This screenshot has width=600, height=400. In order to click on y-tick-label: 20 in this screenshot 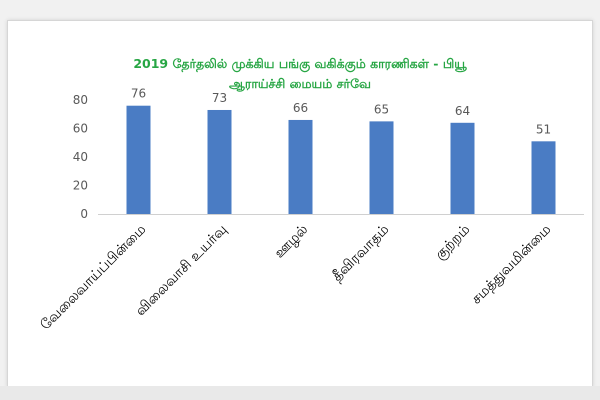, I will do `click(80, 186)`.